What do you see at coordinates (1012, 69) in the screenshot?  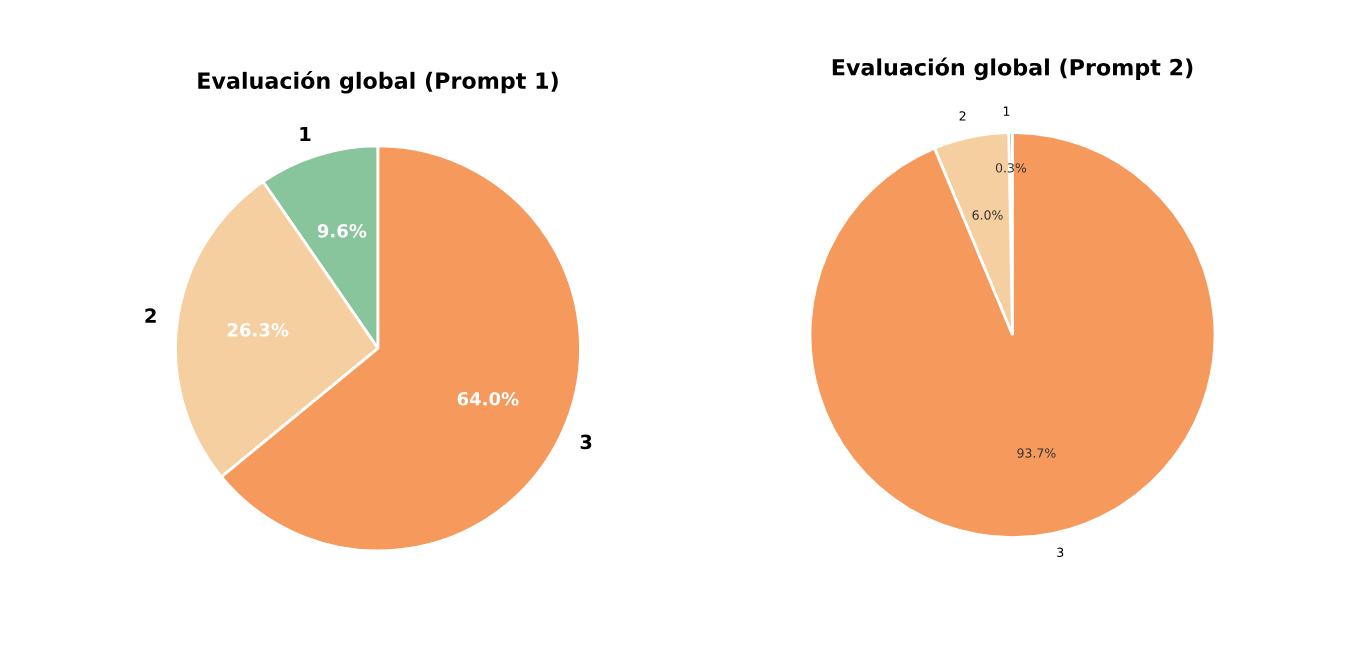 I see `chart-title: Evaluación global (Prompt 2)` at bounding box center [1012, 69].